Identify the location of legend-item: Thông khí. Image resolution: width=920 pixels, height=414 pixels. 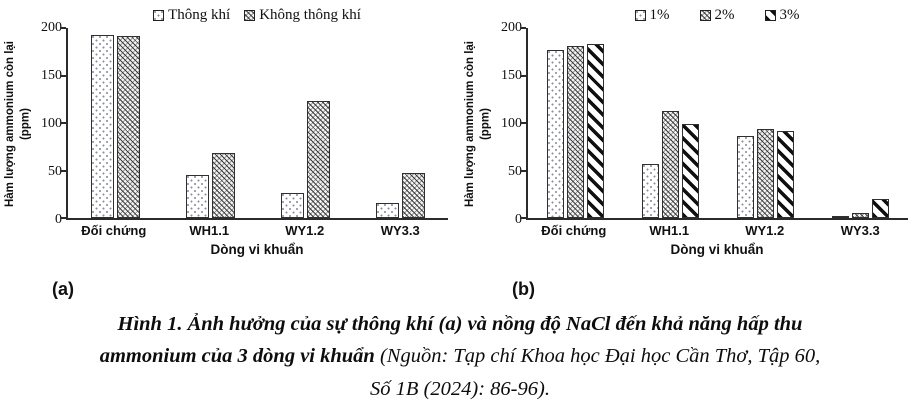
(191, 15).